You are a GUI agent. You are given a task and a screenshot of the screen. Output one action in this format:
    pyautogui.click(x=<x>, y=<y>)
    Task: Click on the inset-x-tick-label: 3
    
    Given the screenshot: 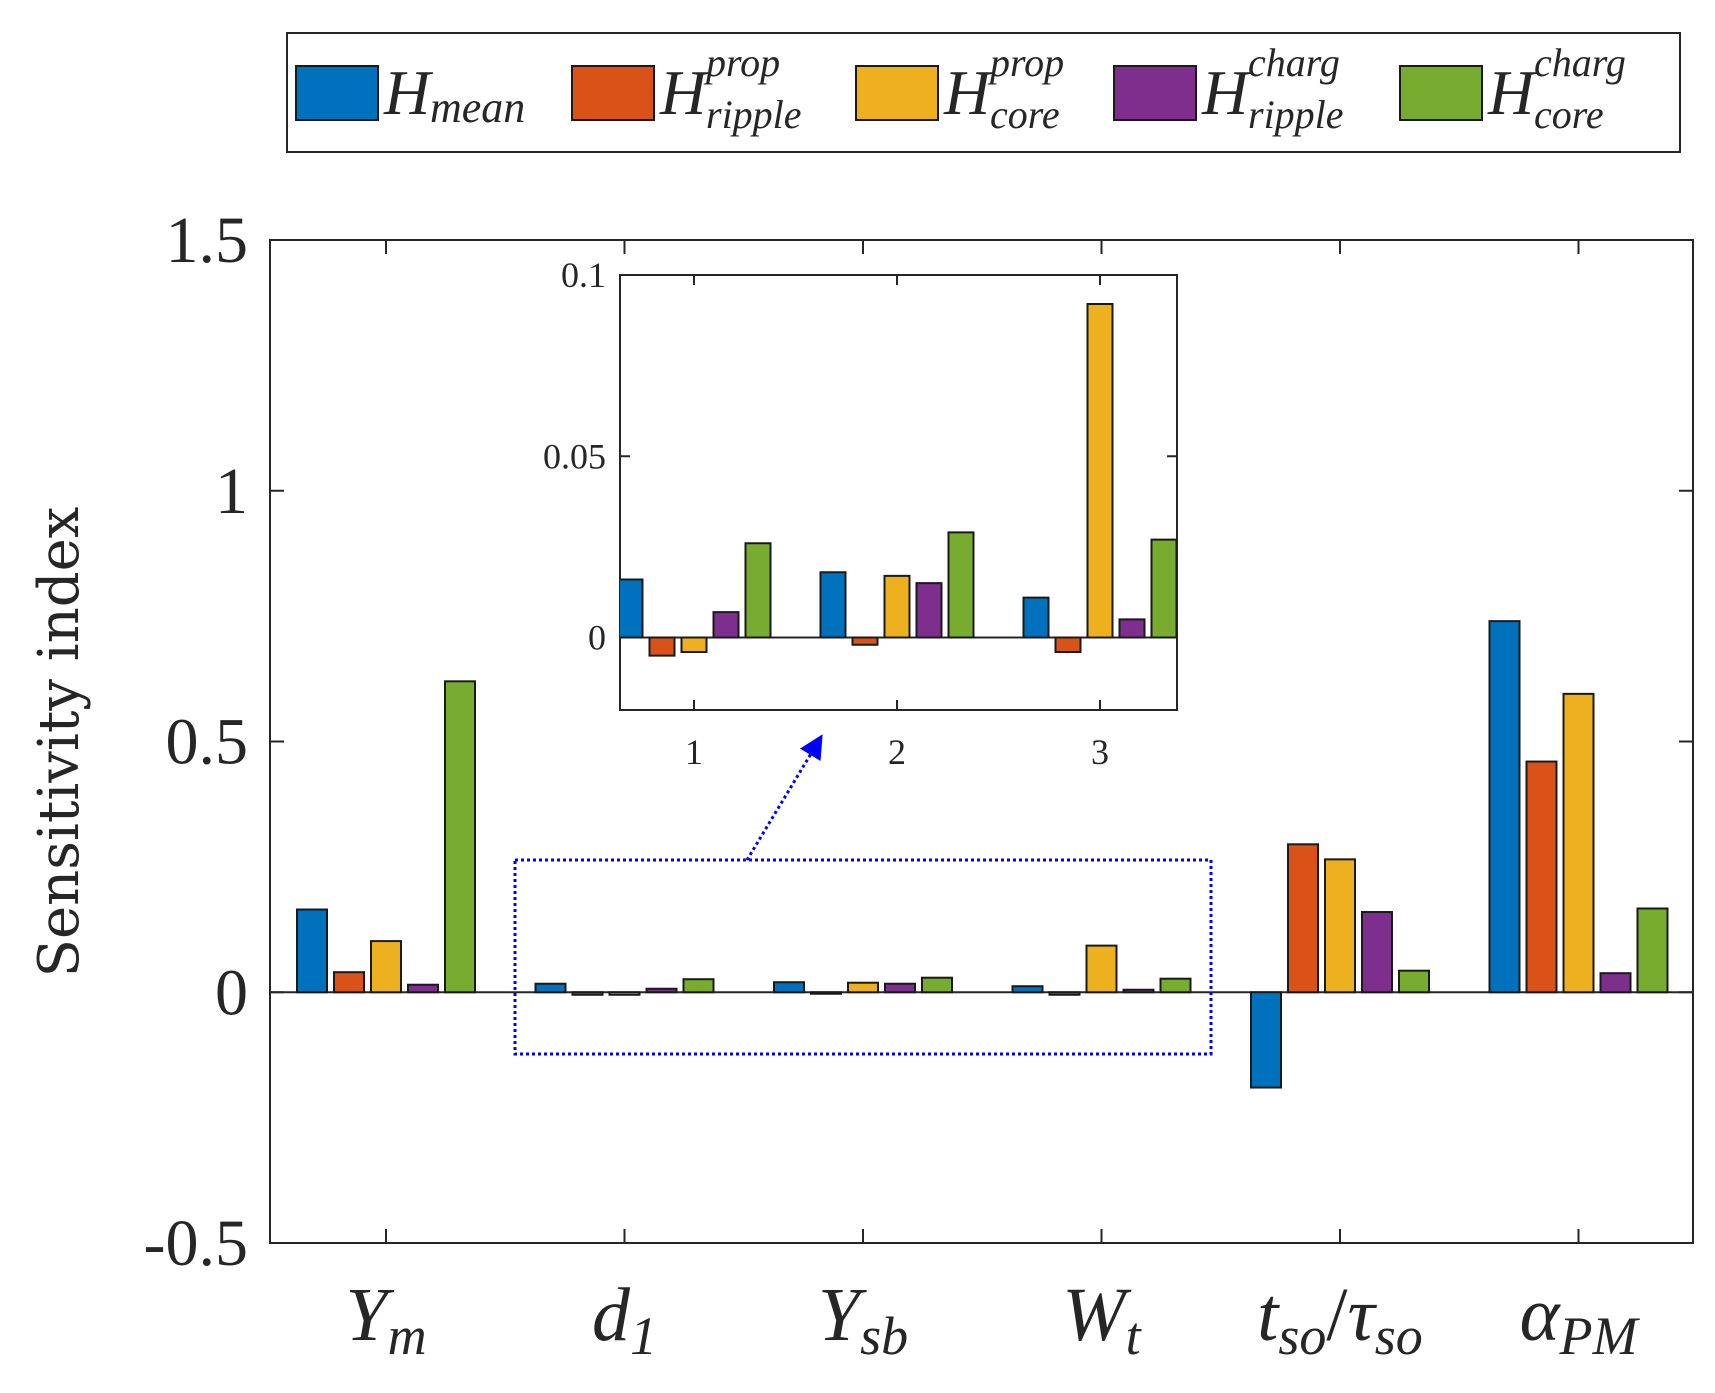 What is the action you would take?
    pyautogui.click(x=1100, y=752)
    